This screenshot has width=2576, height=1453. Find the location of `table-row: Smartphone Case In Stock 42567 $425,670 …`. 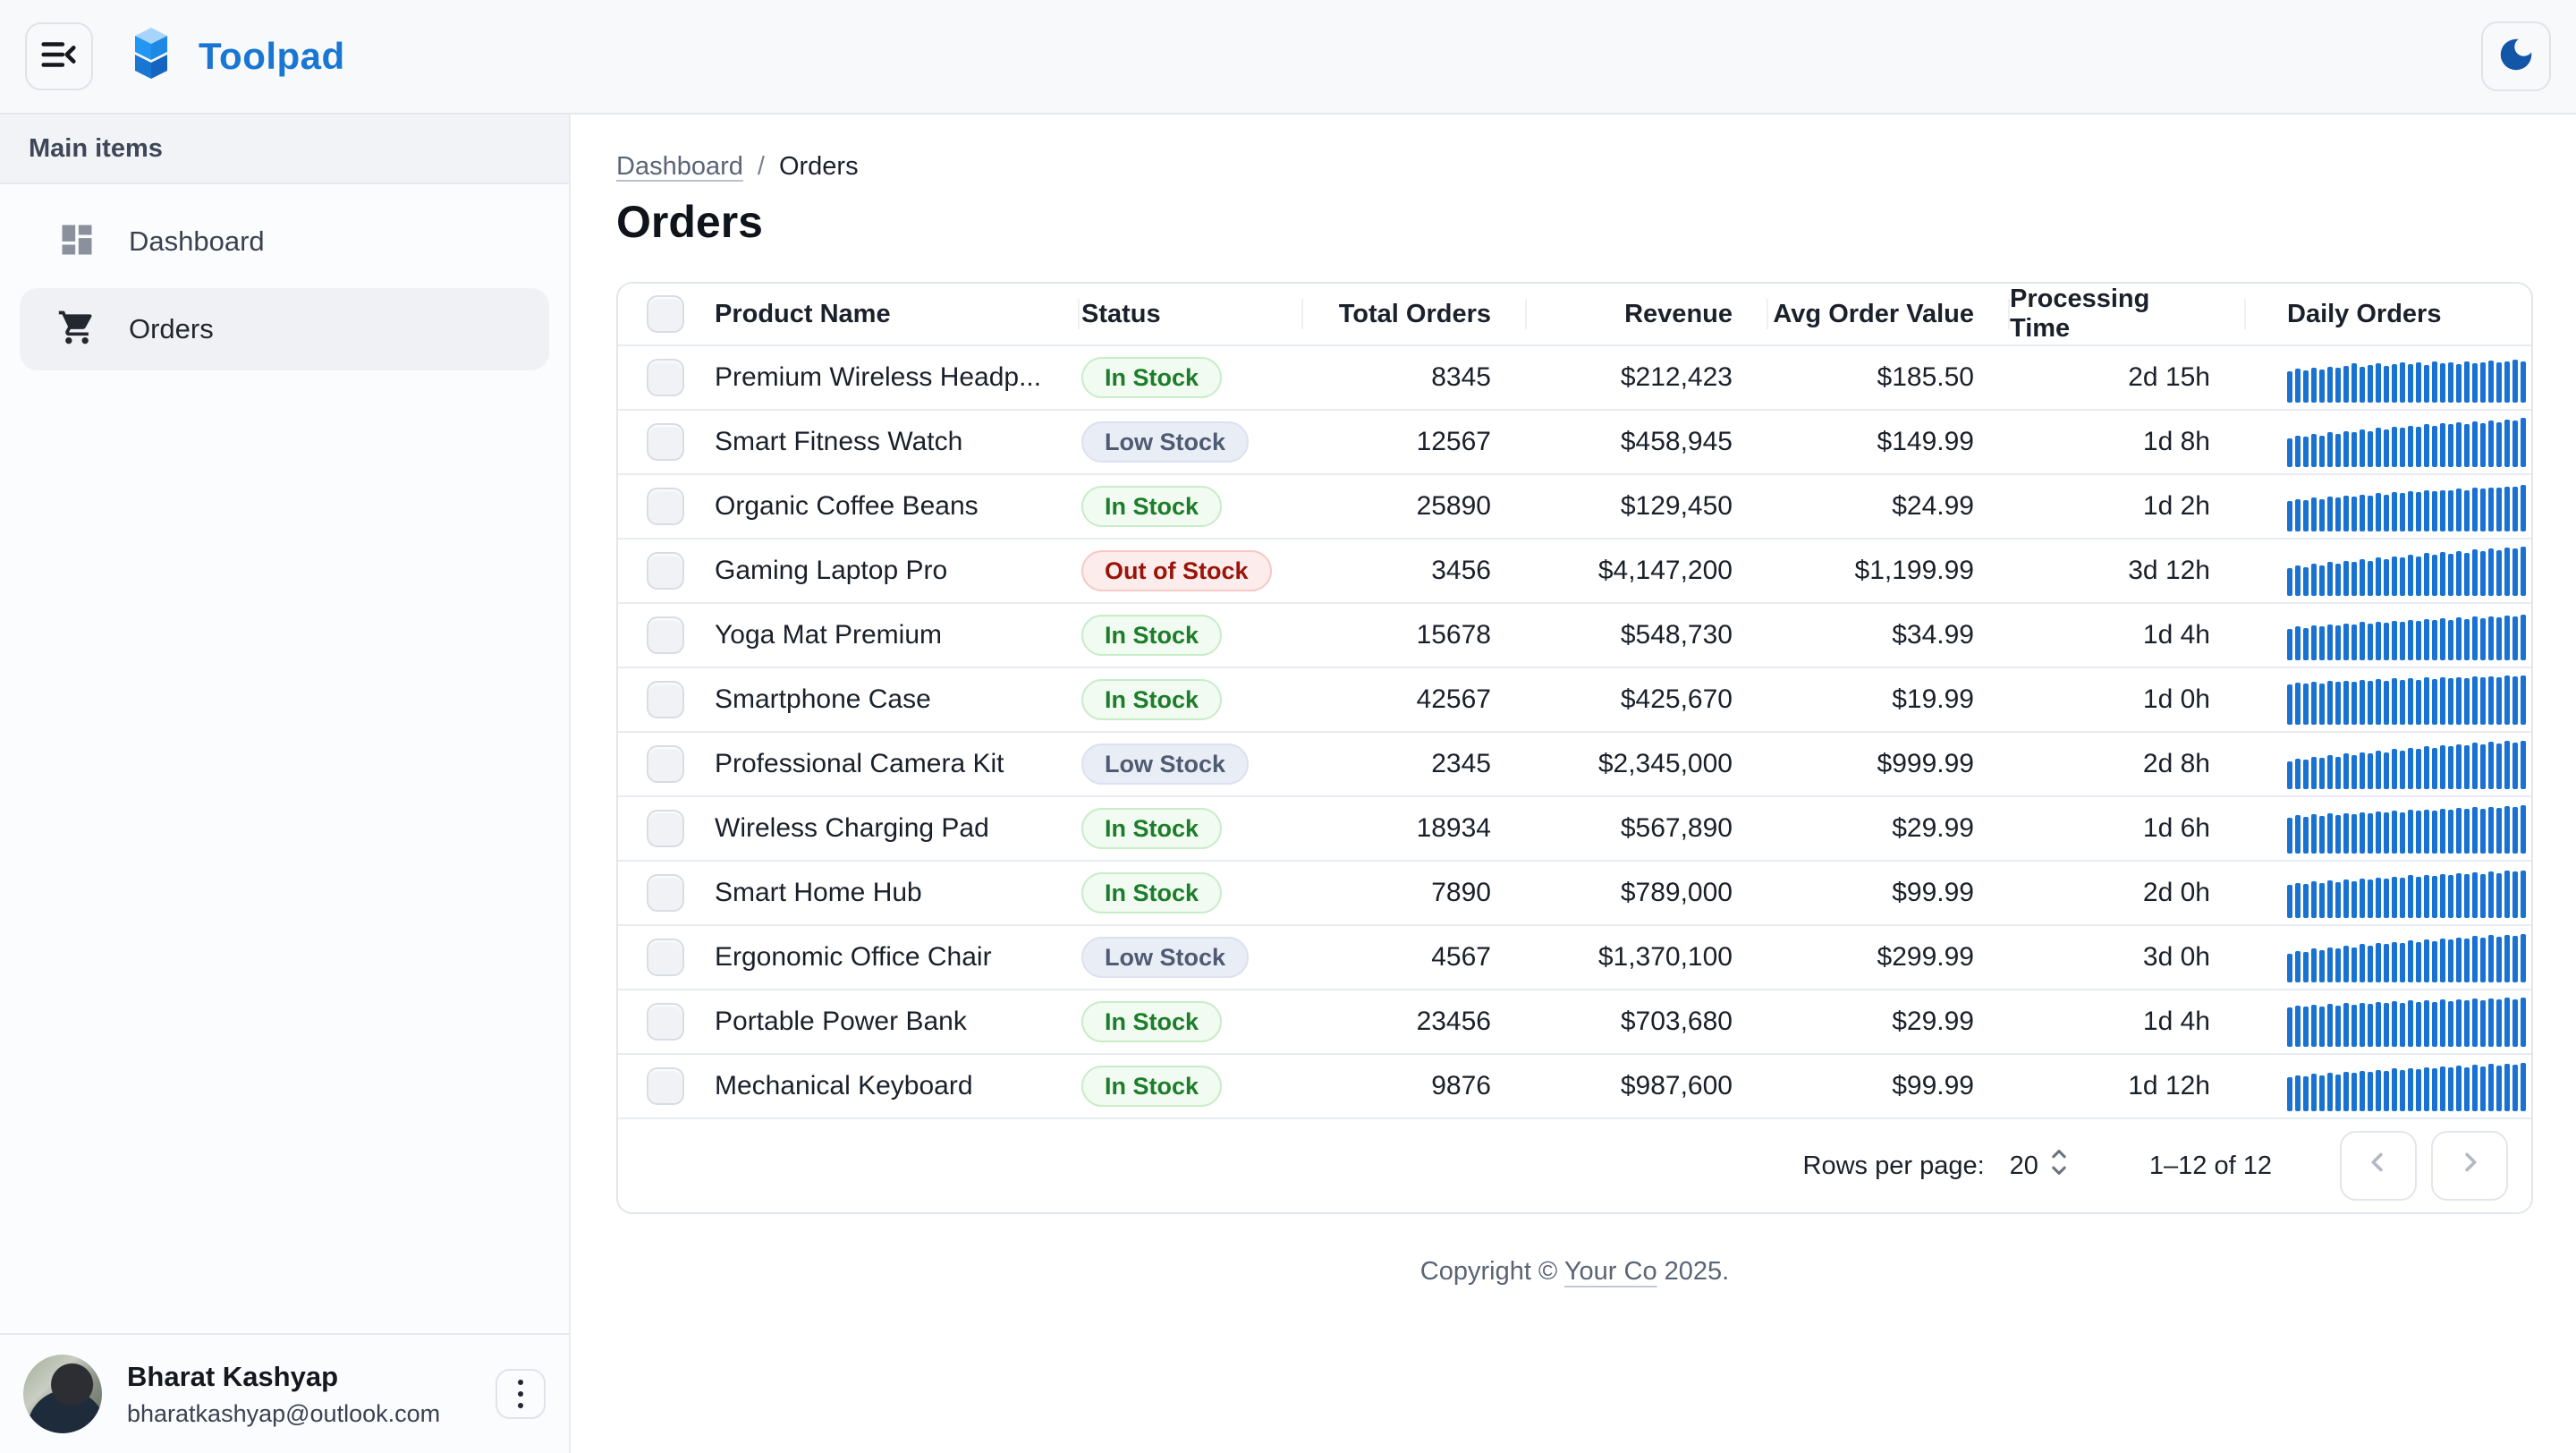

table-row: Smartphone Case In Stock 42567 $425,670 … is located at coordinates (1574, 699).